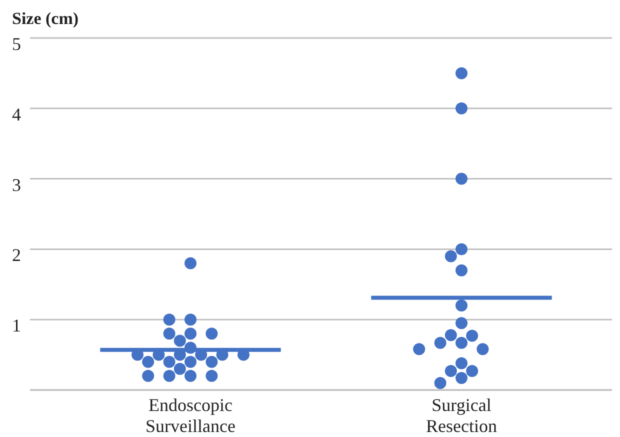  Describe the element at coordinates (461, 415) in the screenshot. I see `x-tick-label: Surgical Resection` at that location.